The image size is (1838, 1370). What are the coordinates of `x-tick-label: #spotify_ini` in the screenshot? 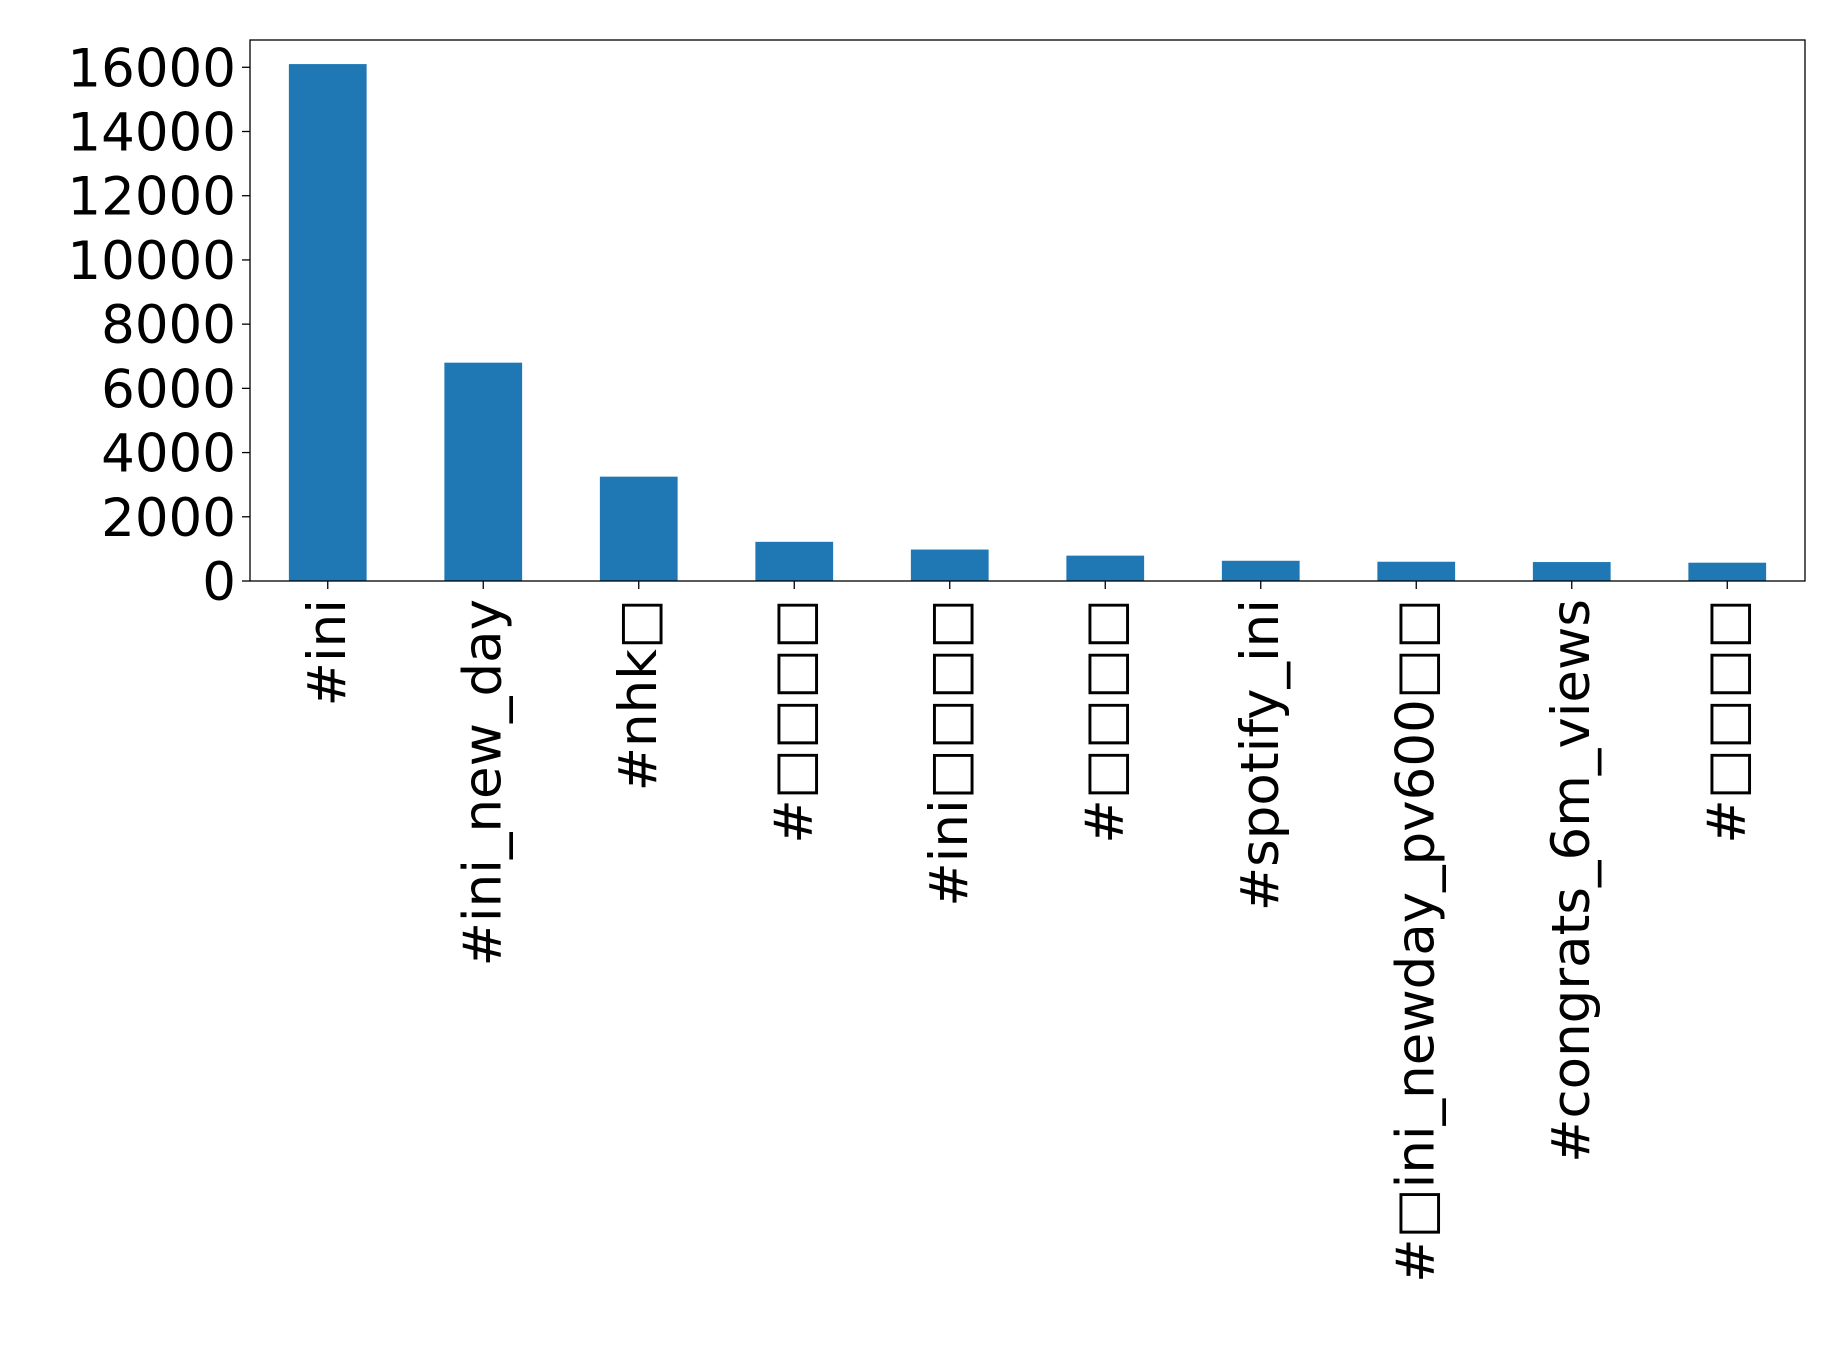 It's located at (1260, 755).